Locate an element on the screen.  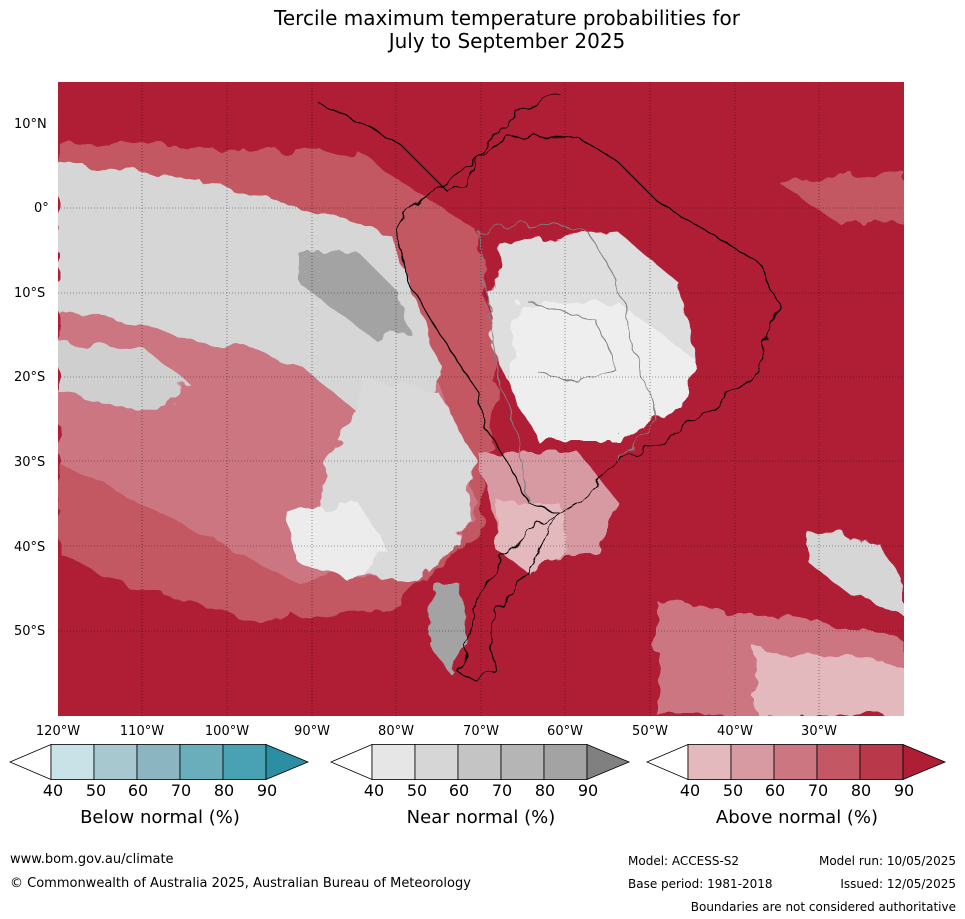
colorbar-above-normal is located at coordinates (796, 763).